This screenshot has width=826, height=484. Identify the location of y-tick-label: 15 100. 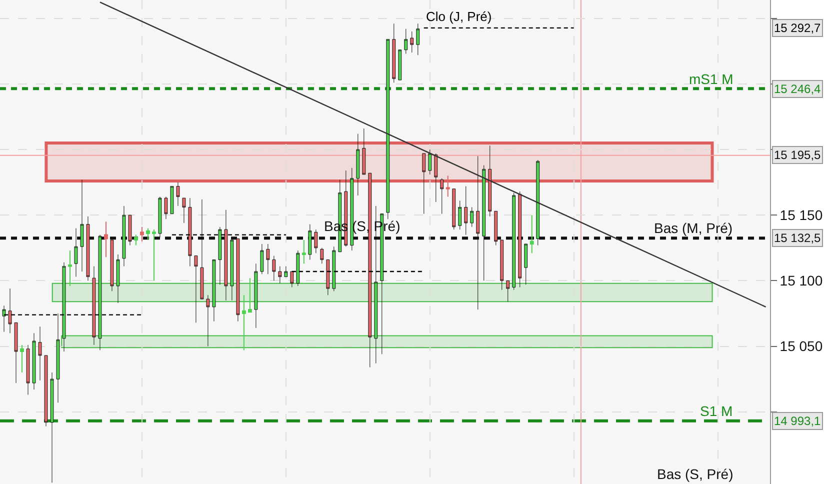
(801, 280).